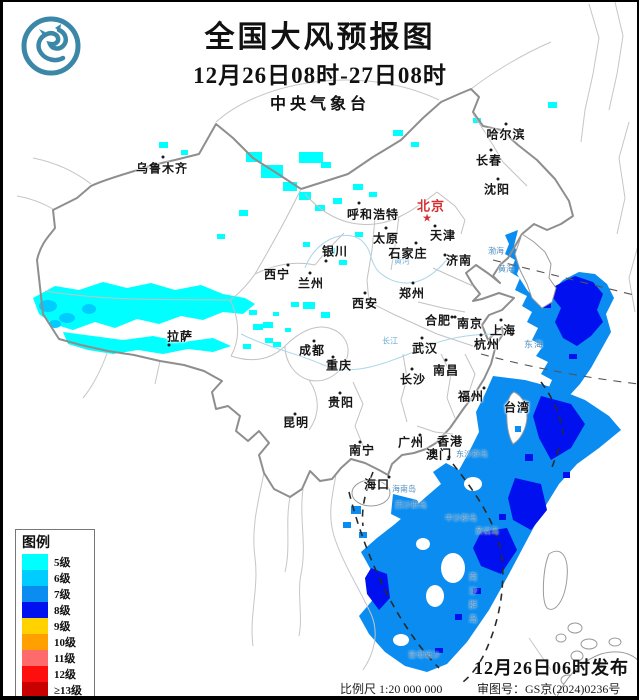  I want to click on page-title: 全国大风预报图, so click(320, 37).